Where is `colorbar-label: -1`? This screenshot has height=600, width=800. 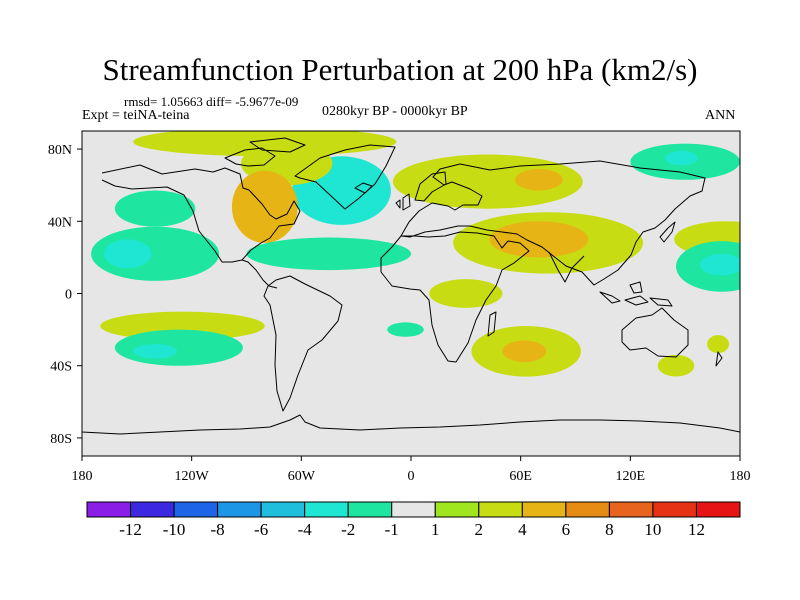 colorbar-label: -1 is located at coordinates (392, 529).